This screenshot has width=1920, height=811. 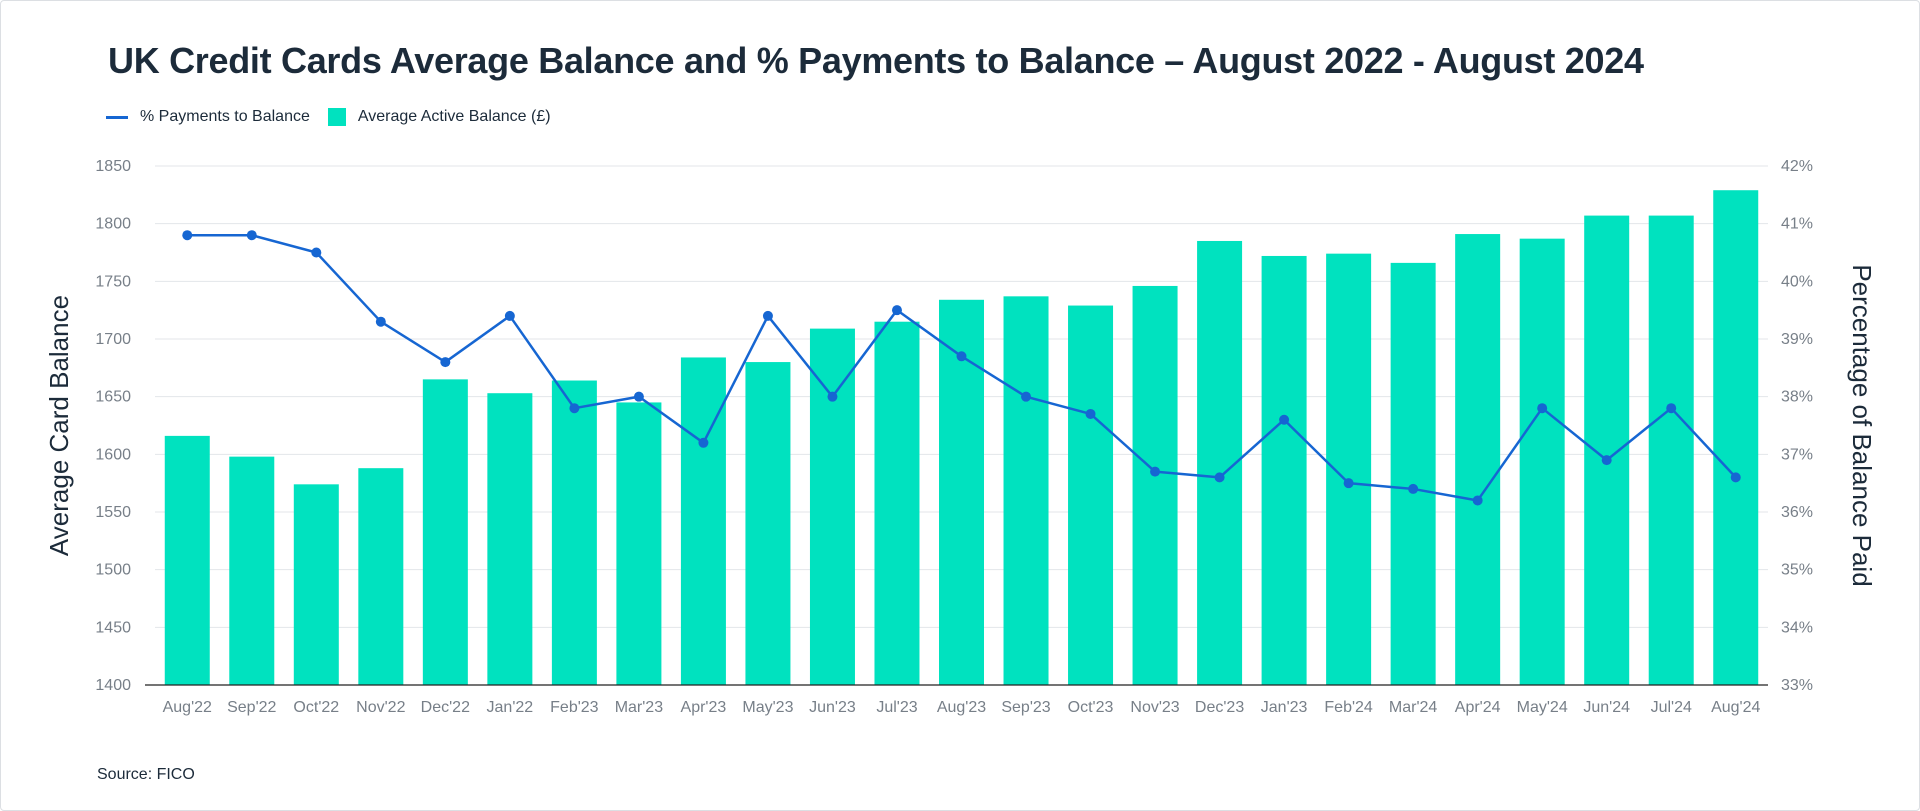 I want to click on x-tick-label: May'24, so click(x=1542, y=707).